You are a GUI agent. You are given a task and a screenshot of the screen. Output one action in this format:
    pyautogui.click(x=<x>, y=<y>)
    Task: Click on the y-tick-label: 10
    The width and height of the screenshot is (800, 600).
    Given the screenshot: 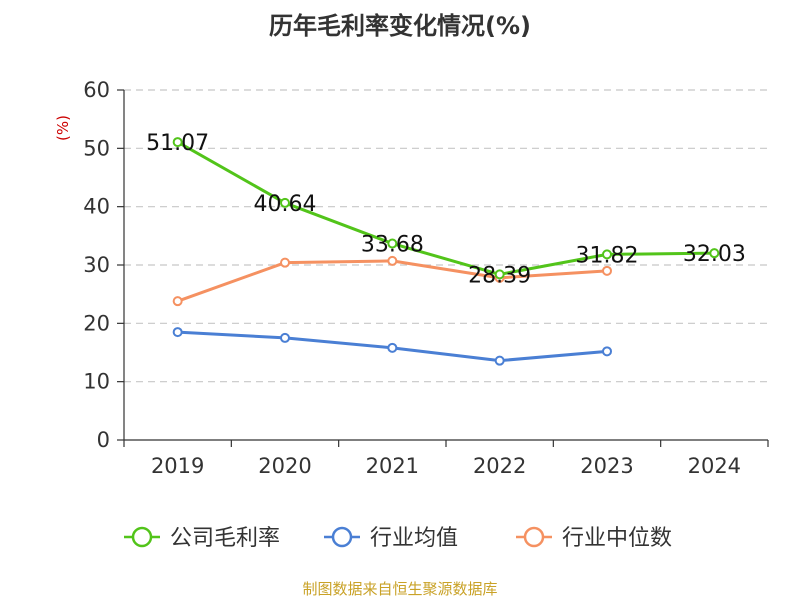 What is the action you would take?
    pyautogui.click(x=96, y=382)
    